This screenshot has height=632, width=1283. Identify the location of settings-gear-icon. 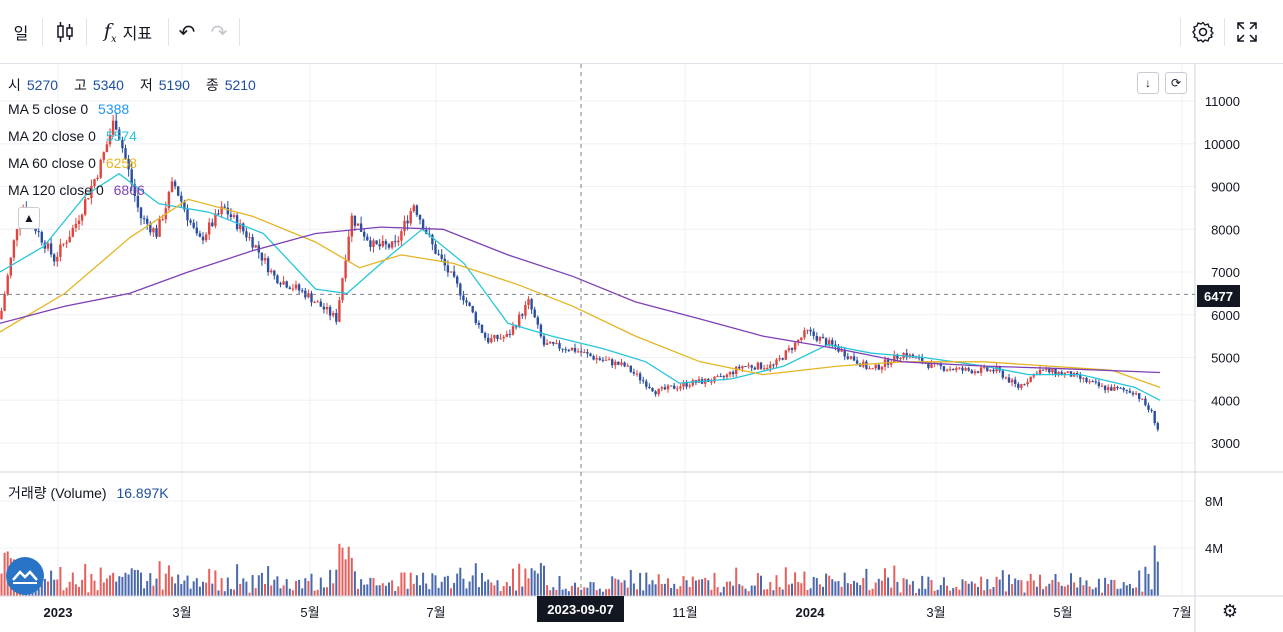
(1203, 32).